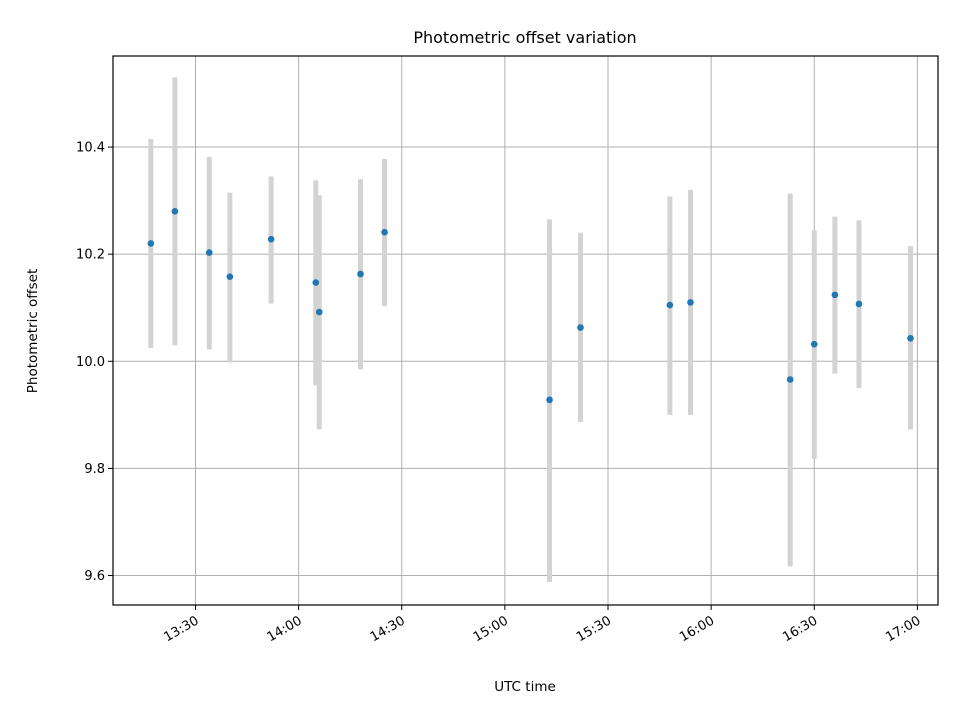  What do you see at coordinates (94, 469) in the screenshot?
I see `y-tick-label: 9.8` at bounding box center [94, 469].